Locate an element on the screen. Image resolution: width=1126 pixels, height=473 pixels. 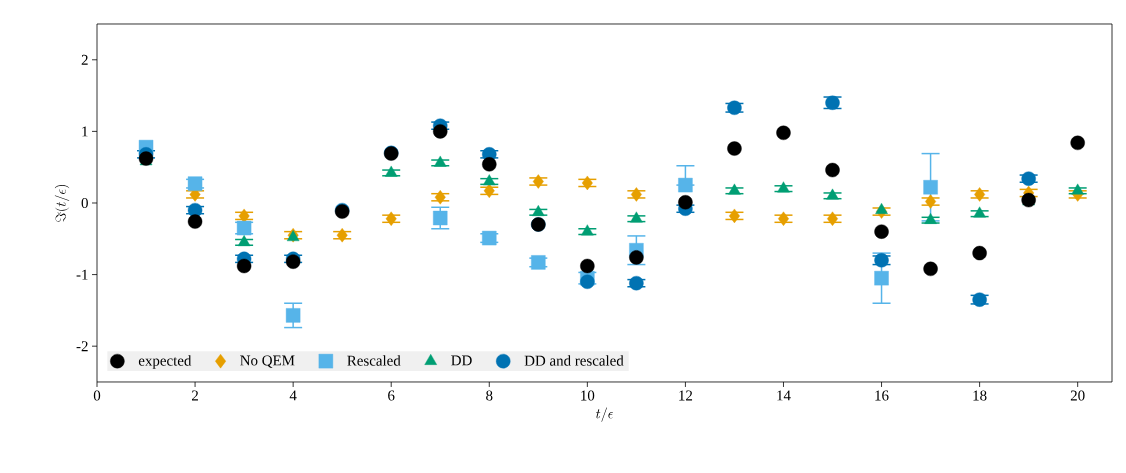
legend-label: expected is located at coordinates (165, 362).